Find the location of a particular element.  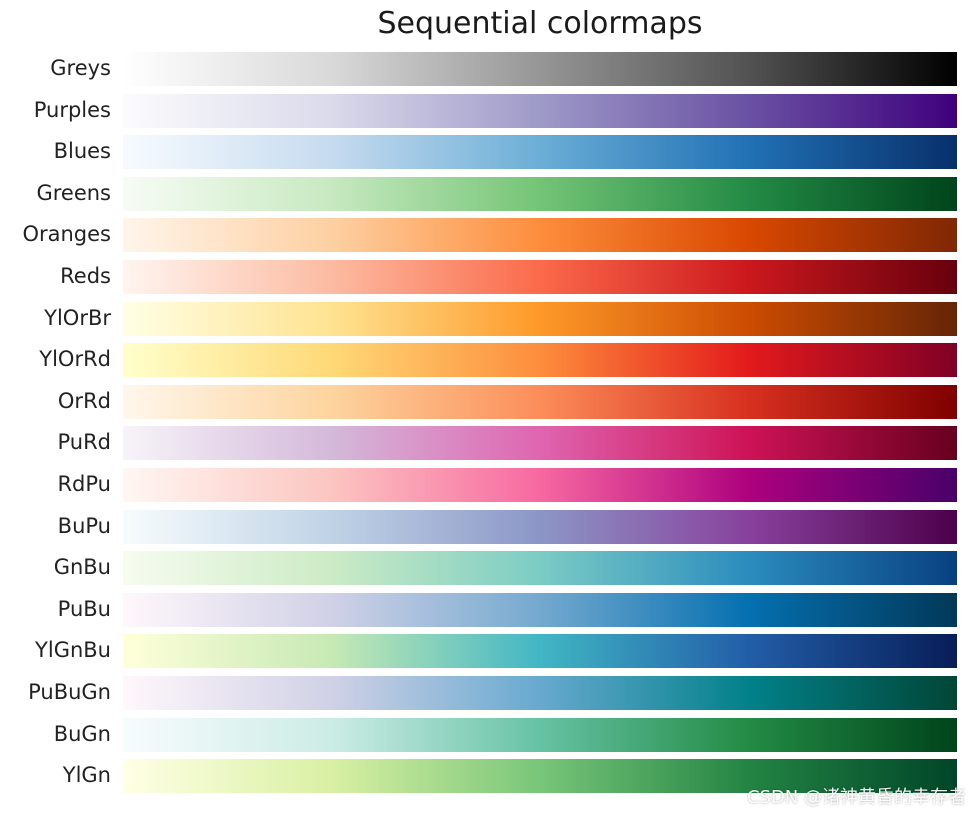

colormap-label: YlGn is located at coordinates (86, 775).